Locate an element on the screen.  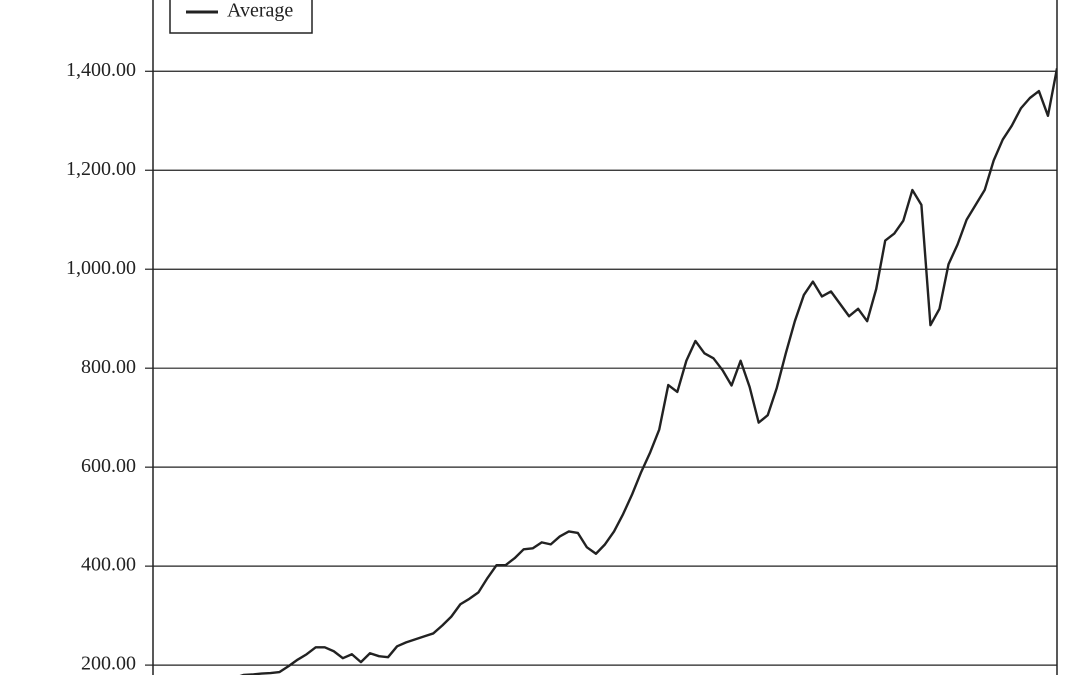
y-tick-label: 1,000.00 is located at coordinates (101, 268).